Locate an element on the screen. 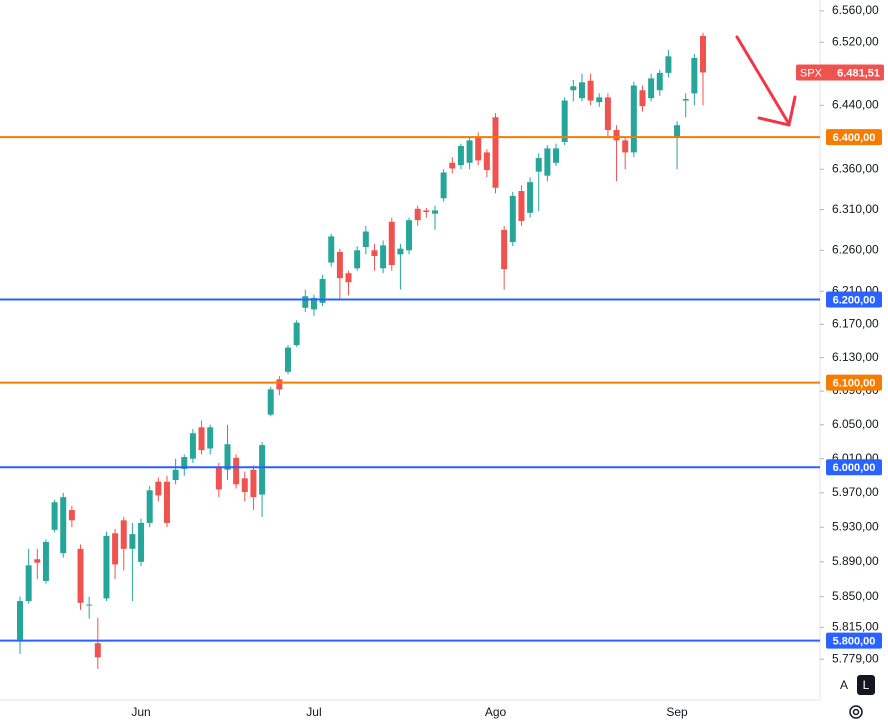 Image resolution: width=888 pixels, height=724 pixels. symbol-label: SPX is located at coordinates (811, 73).